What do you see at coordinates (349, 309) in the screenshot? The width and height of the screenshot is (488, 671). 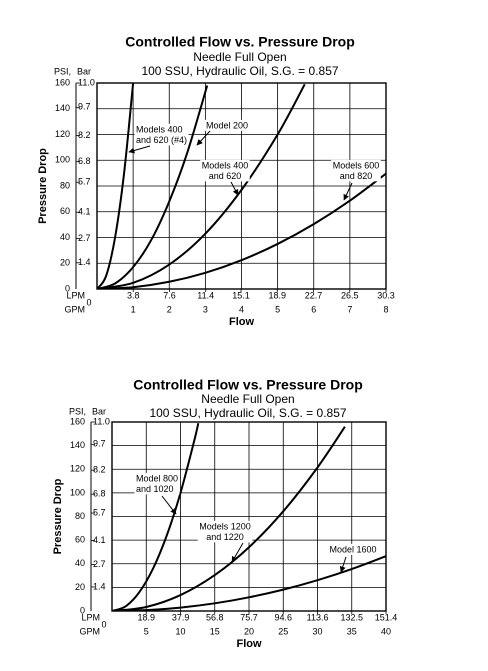 I see `x-tick-label: 7` at bounding box center [349, 309].